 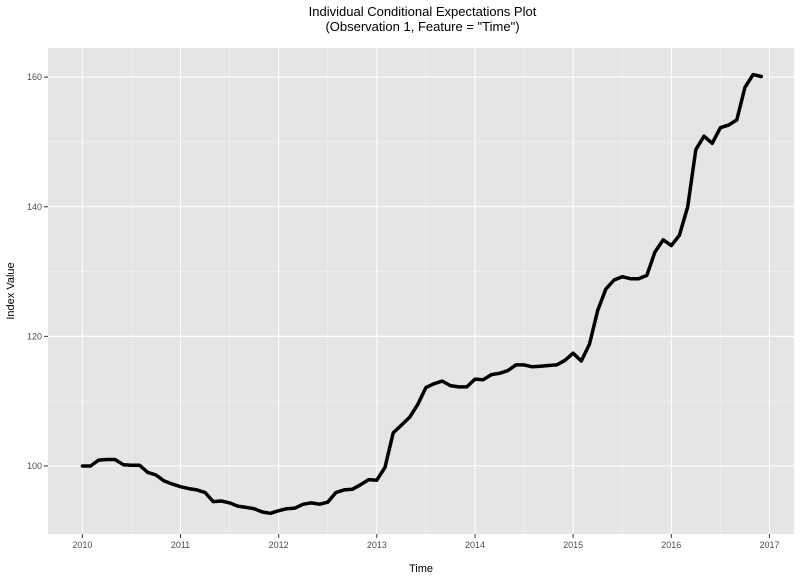 What do you see at coordinates (82, 545) in the screenshot?
I see `x-tick-label: 2010` at bounding box center [82, 545].